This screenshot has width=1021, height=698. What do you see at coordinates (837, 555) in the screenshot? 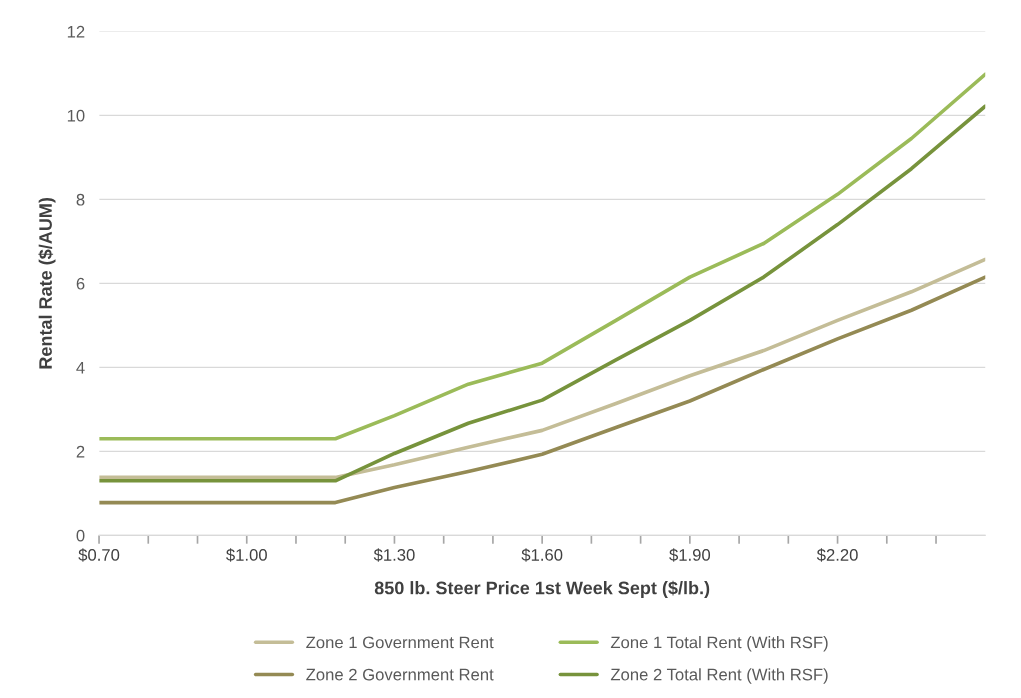
I see `x-tick-label: $2.20` at bounding box center [837, 555].